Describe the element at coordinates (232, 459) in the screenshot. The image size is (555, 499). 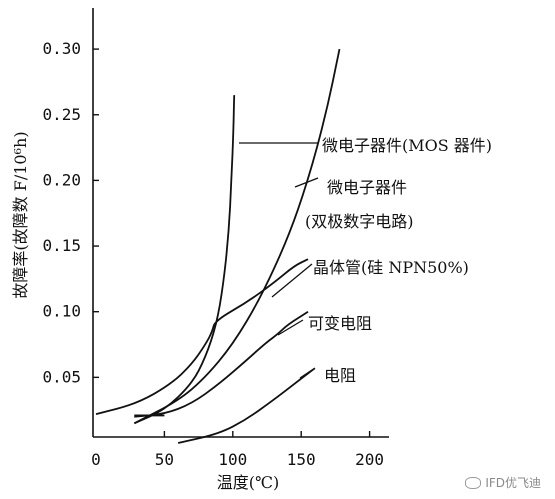
I see `x-tick-label: 100` at that location.